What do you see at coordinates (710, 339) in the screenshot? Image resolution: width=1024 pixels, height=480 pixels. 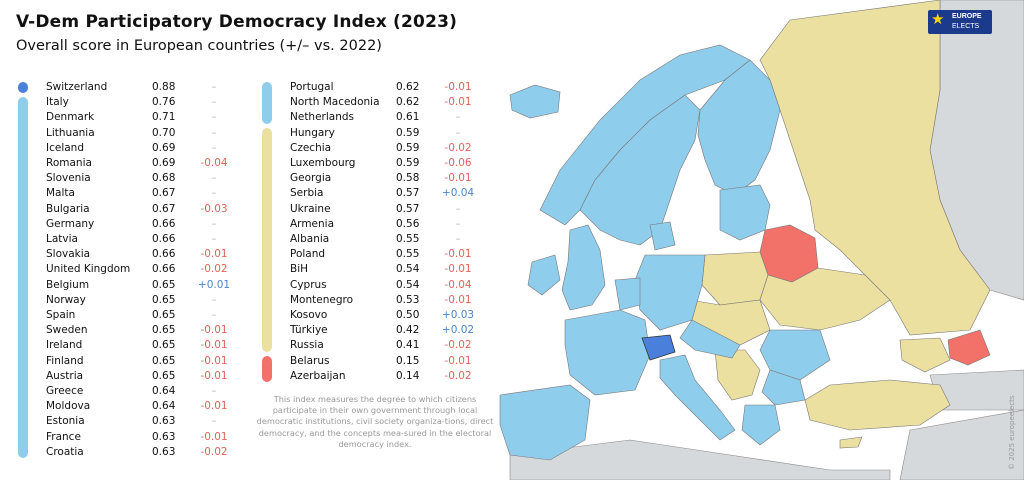 I see `map-austria-slovenia` at bounding box center [710, 339].